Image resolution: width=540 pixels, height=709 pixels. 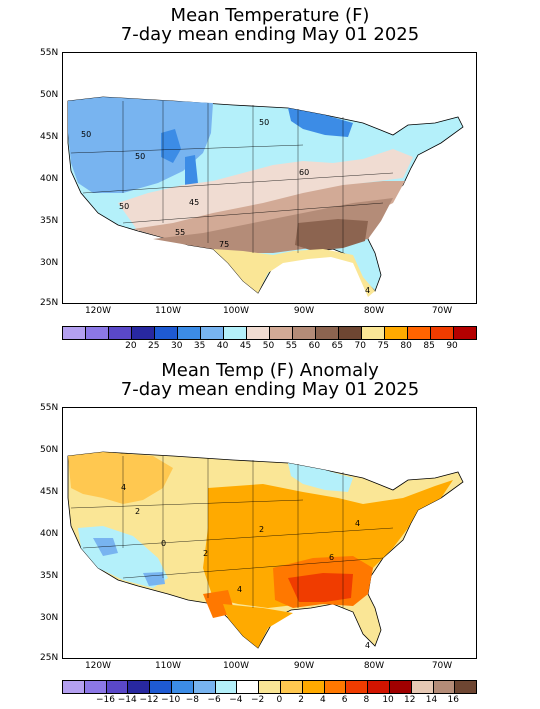 I want to click on colorbar-label: 75, so click(x=383, y=346).